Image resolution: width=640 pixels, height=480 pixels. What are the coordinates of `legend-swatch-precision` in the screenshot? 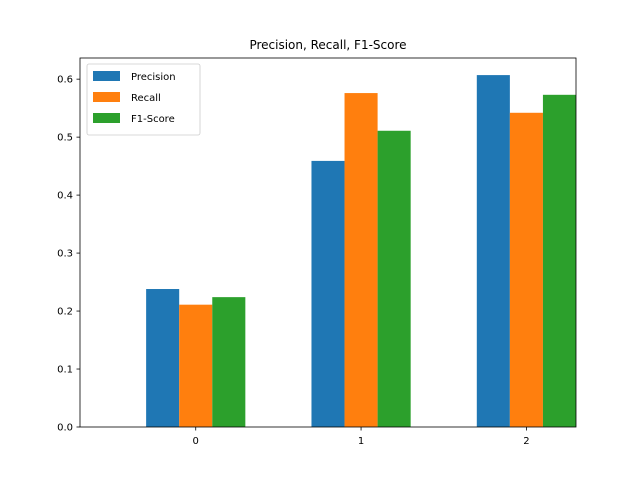 It's located at (106, 76).